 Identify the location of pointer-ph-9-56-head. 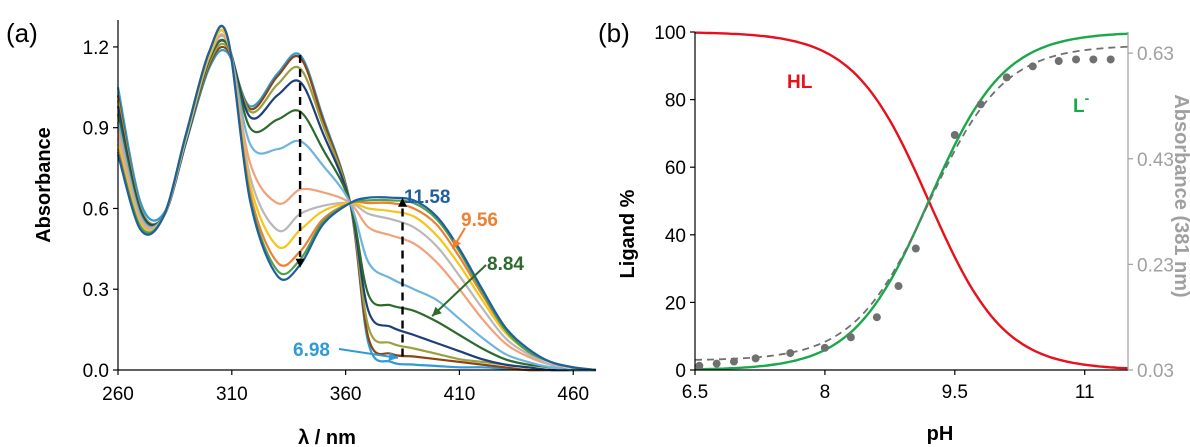
(457, 243).